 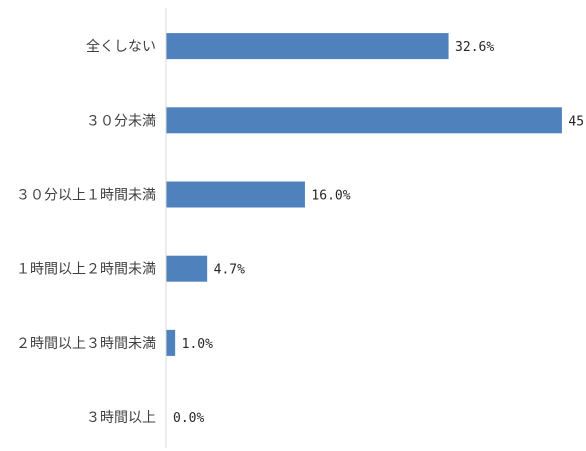 What do you see at coordinates (197, 344) in the screenshot?
I see `value-label: 1.0%` at bounding box center [197, 344].